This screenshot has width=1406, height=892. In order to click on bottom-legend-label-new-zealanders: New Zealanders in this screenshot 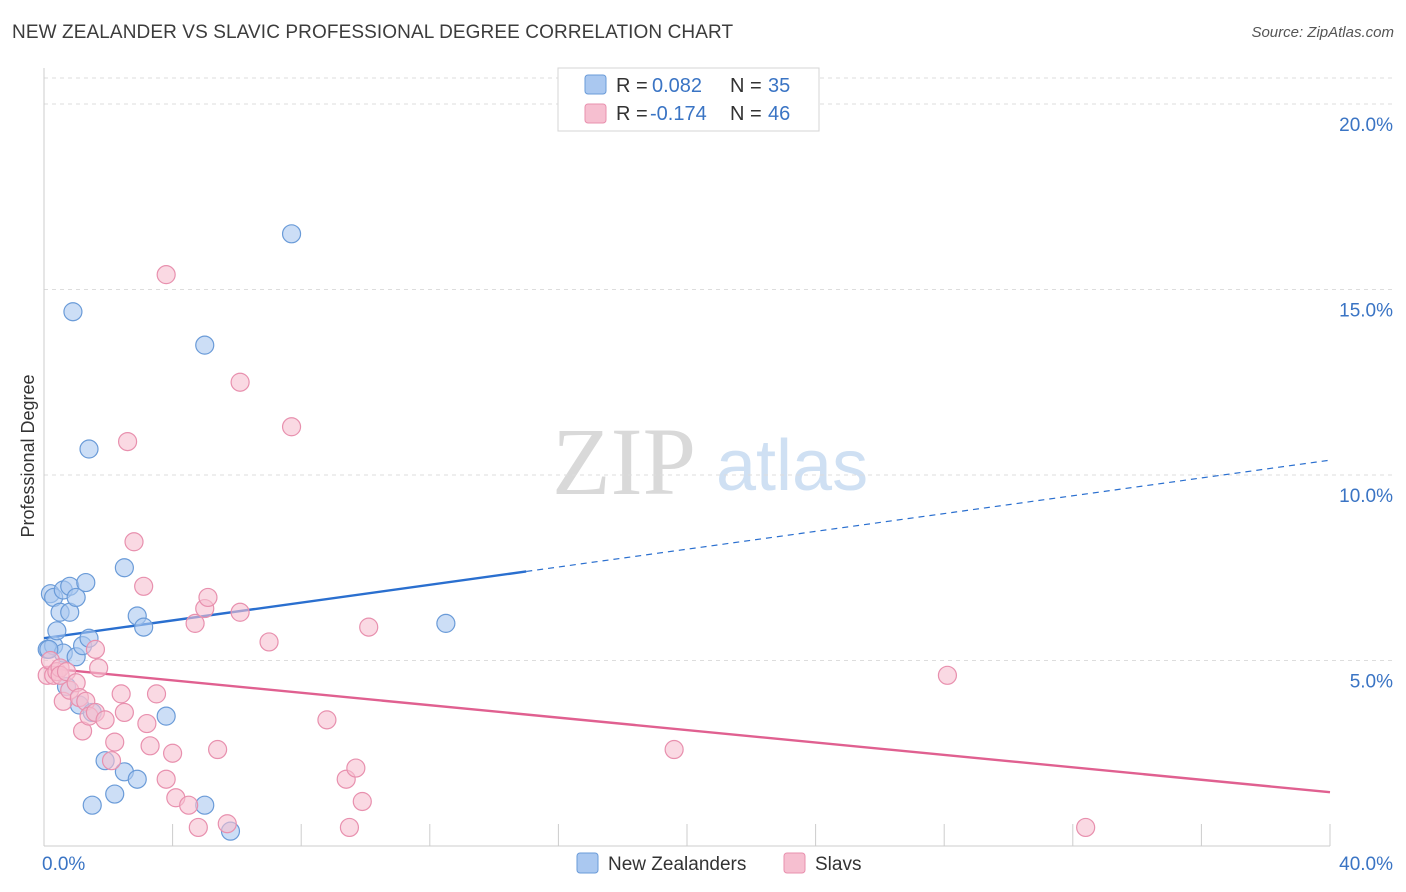, I will do `click(677, 864)`.